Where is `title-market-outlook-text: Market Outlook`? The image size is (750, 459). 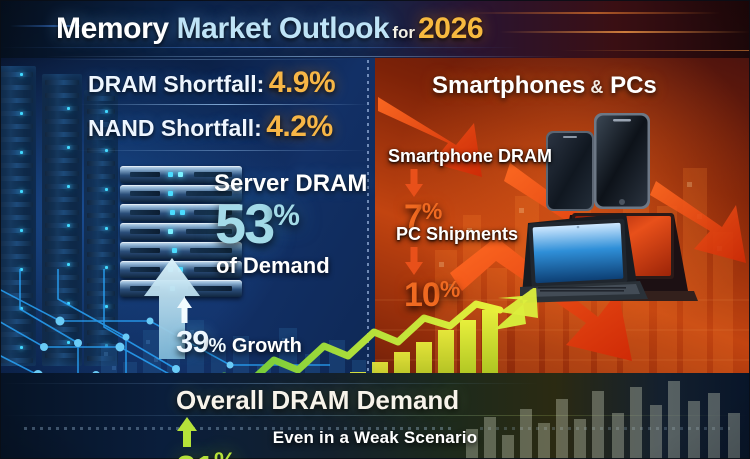
title-market-outlook-text: Market Outlook is located at coordinates (283, 28).